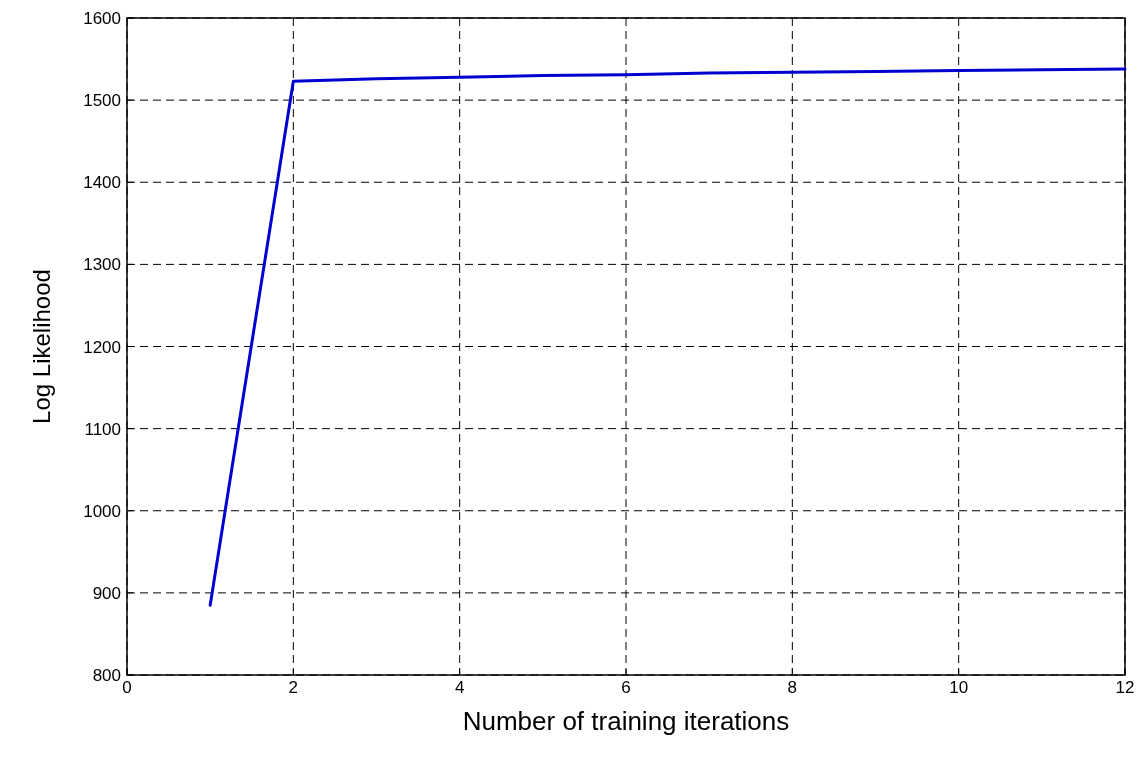 This screenshot has height=758, width=1147. What do you see at coordinates (106, 593) in the screenshot?
I see `y-tick-label: 900` at bounding box center [106, 593].